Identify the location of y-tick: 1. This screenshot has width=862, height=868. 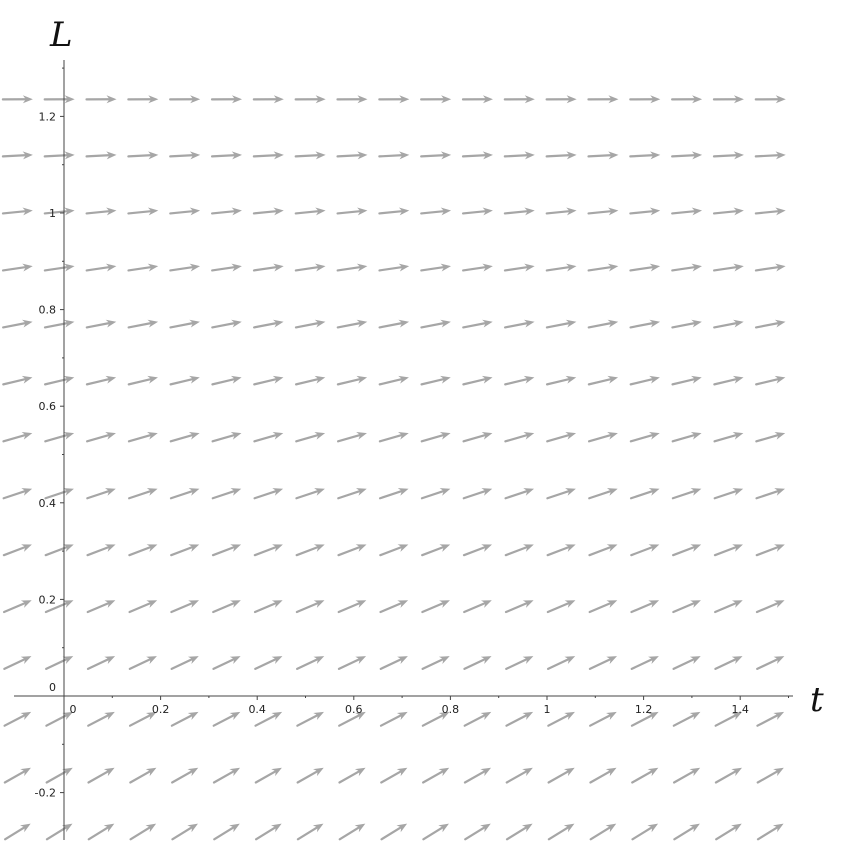
(56, 213).